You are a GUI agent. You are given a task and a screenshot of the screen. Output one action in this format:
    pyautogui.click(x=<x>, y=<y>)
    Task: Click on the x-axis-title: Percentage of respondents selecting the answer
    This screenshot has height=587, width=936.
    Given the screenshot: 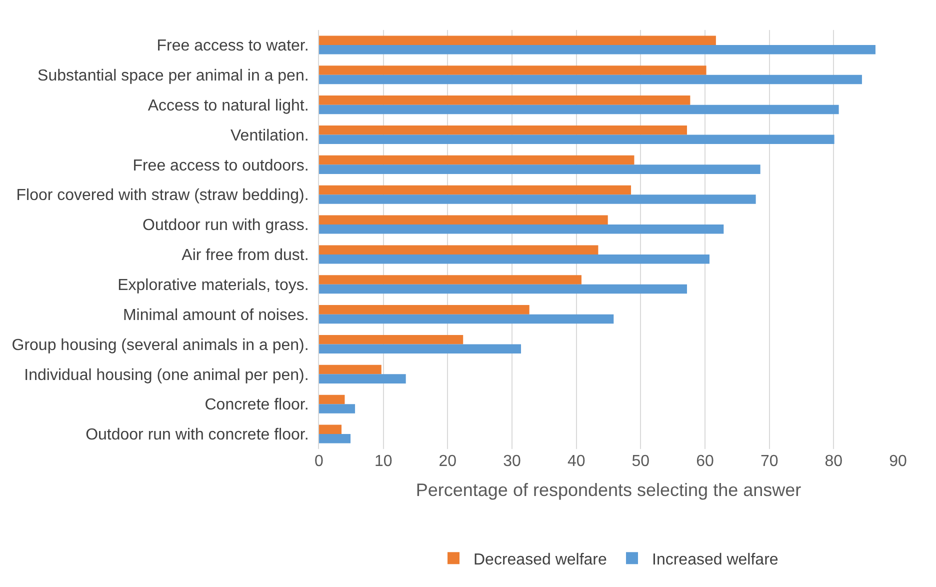 What is the action you would take?
    pyautogui.click(x=609, y=490)
    